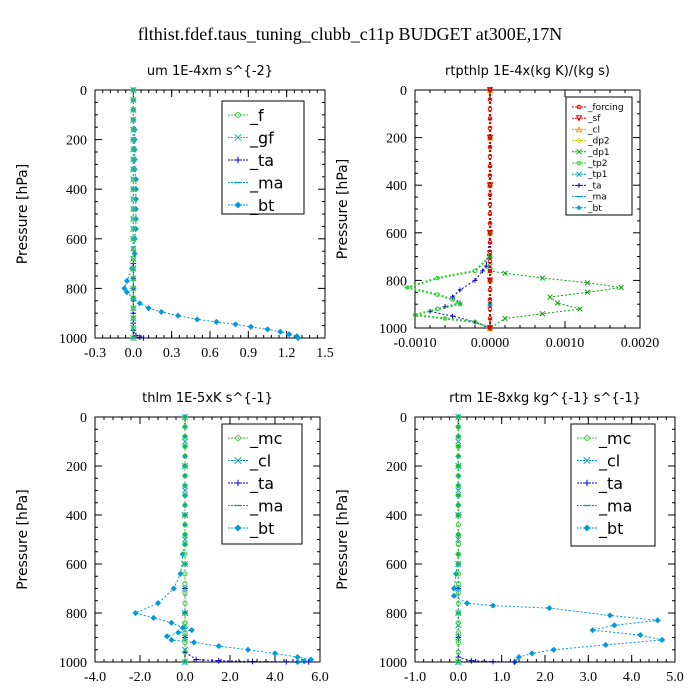 The width and height of the screenshot is (700, 700). Describe the element at coordinates (490, 209) in the screenshot. I see `series-ma-line` at that location.